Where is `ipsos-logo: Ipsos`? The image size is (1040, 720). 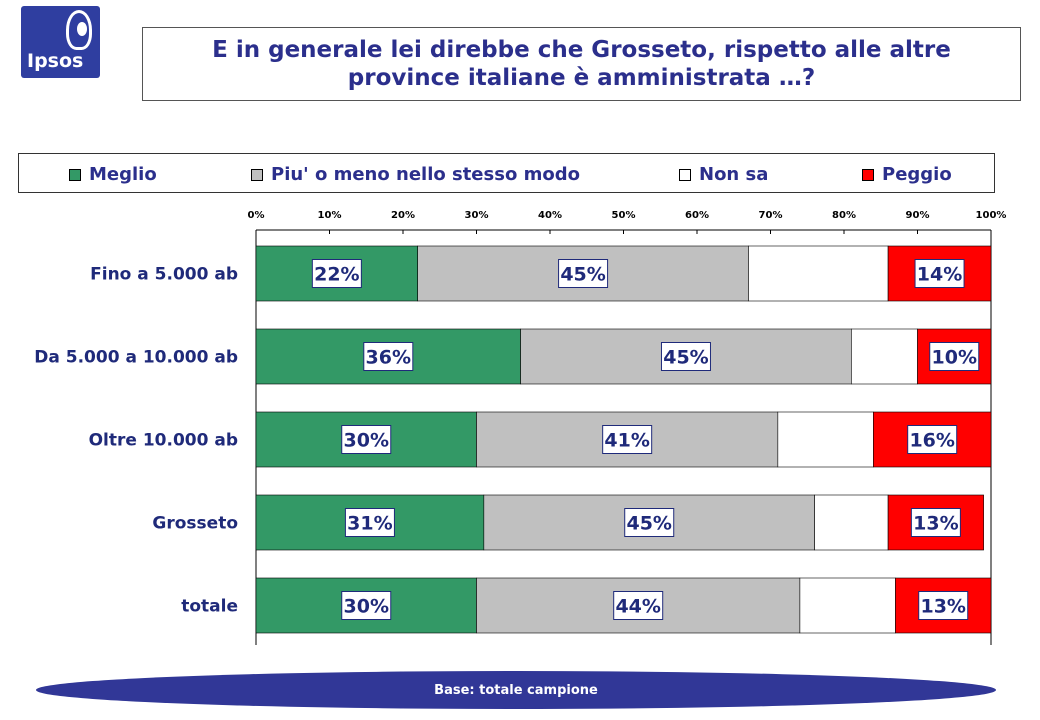 ipsos-logo: Ipsos is located at coordinates (60, 42).